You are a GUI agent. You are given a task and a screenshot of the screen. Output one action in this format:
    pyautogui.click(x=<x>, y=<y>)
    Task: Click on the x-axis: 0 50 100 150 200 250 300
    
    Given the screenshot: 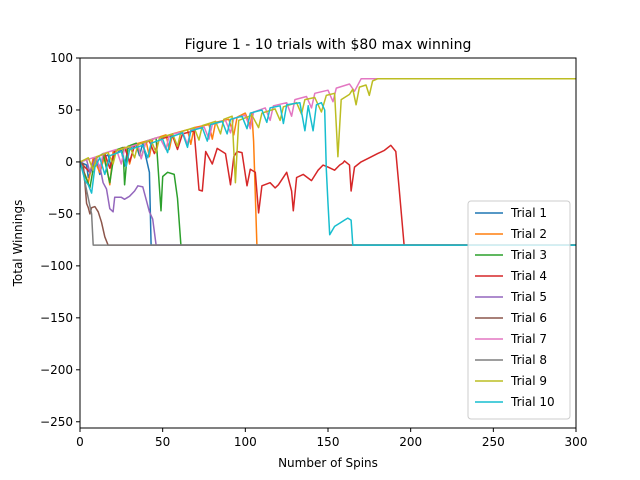 What is the action you would take?
    pyautogui.click(x=331, y=438)
    